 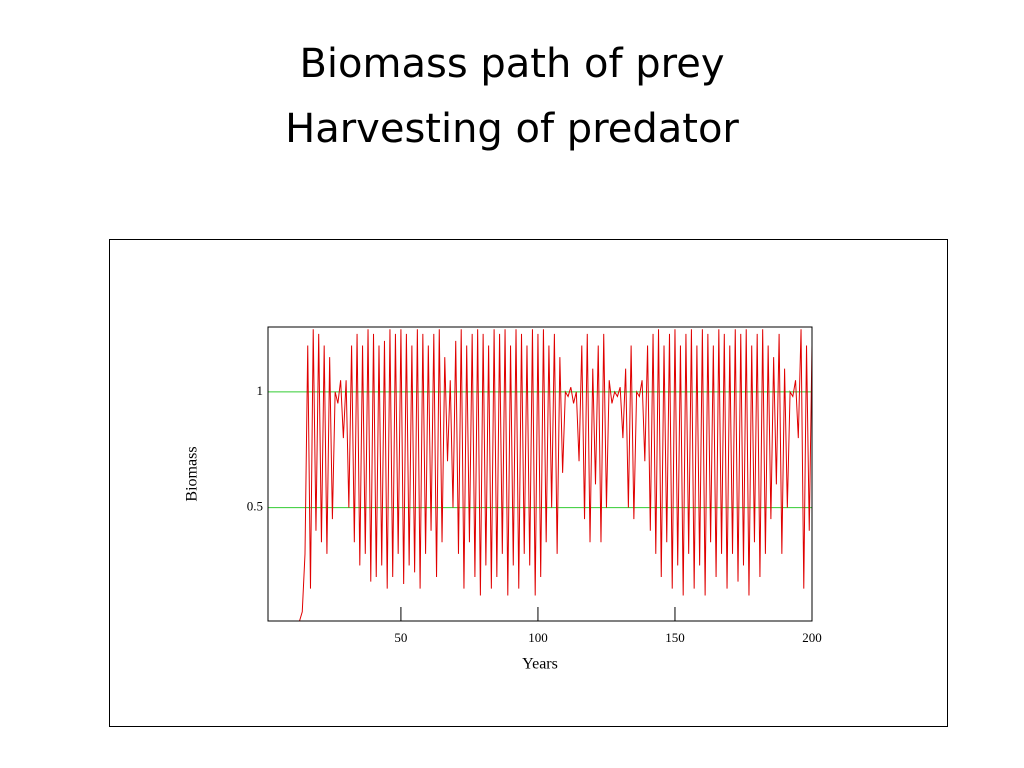 I want to click on y-tick-label: 1, so click(x=260, y=390).